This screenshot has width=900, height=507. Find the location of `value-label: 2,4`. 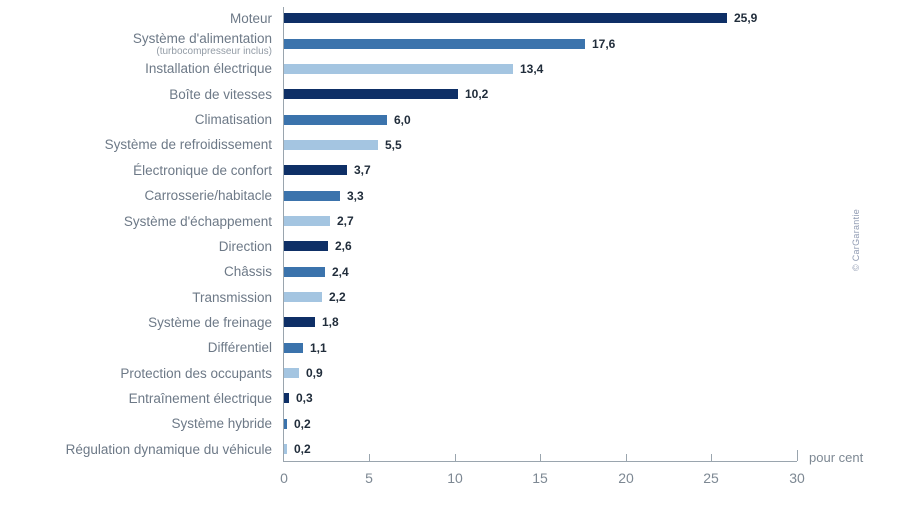

value-label: 2,4 is located at coordinates (340, 271).